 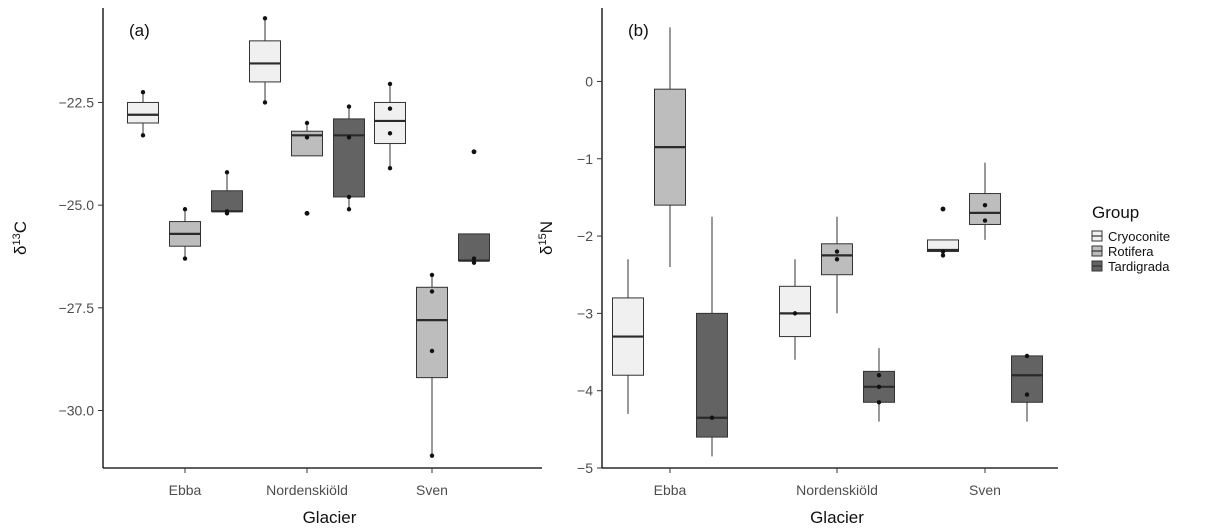 What do you see at coordinates (77, 411) in the screenshot?
I see `y-tick-label: −30.0` at bounding box center [77, 411].